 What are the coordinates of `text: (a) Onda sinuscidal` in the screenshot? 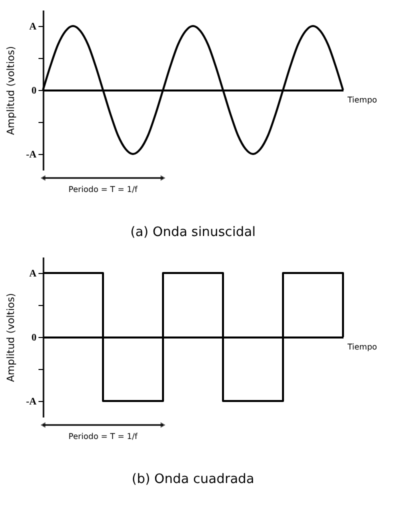 It's located at (193, 232).